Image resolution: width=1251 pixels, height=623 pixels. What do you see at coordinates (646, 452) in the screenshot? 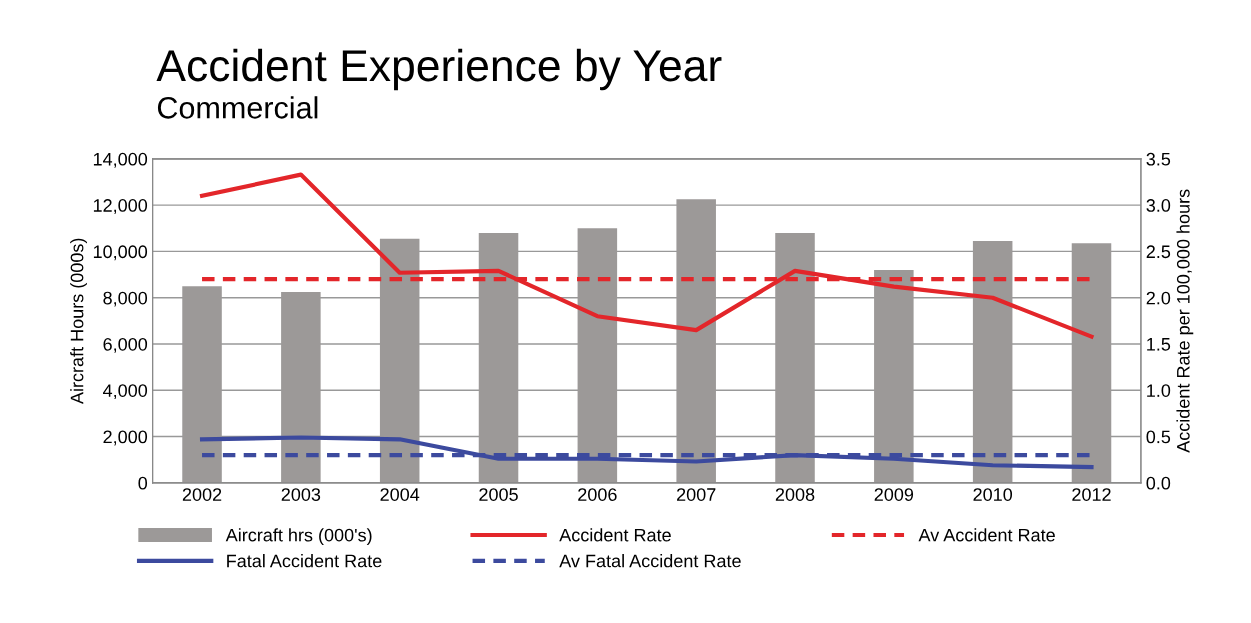
I see `line-series` at bounding box center [646, 452].